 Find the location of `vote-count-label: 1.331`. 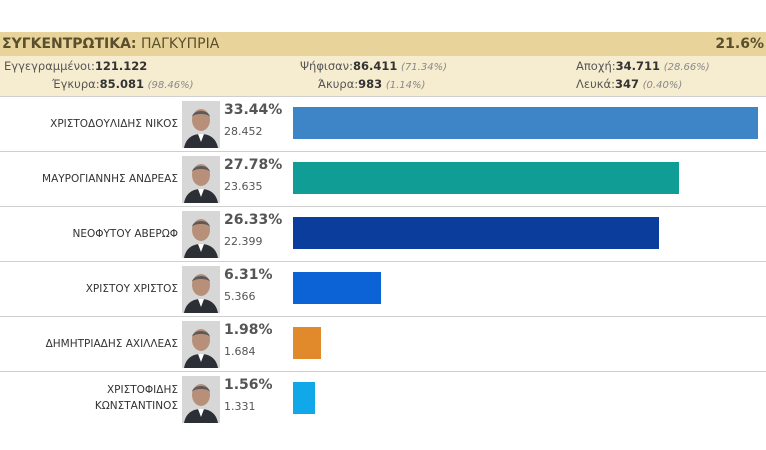

vote-count-label: 1.331 is located at coordinates (240, 406).